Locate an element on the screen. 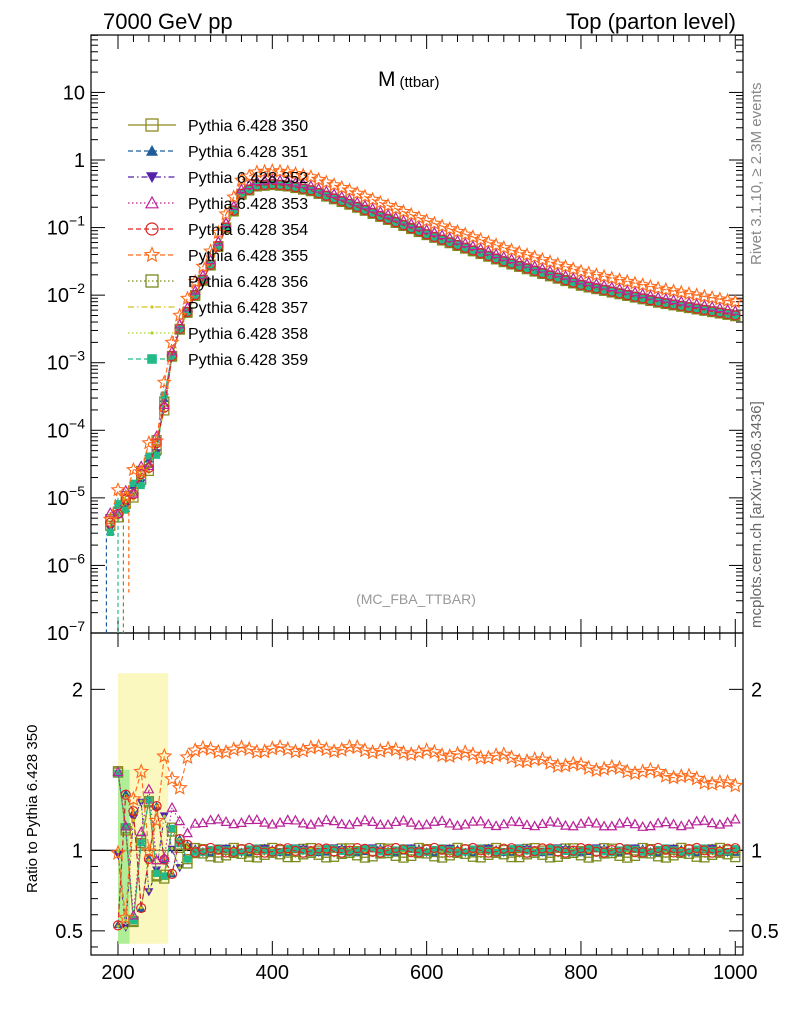 This screenshot has width=786, height=1024. ratio-y-tick-label-right: 1 is located at coordinates (756, 851).